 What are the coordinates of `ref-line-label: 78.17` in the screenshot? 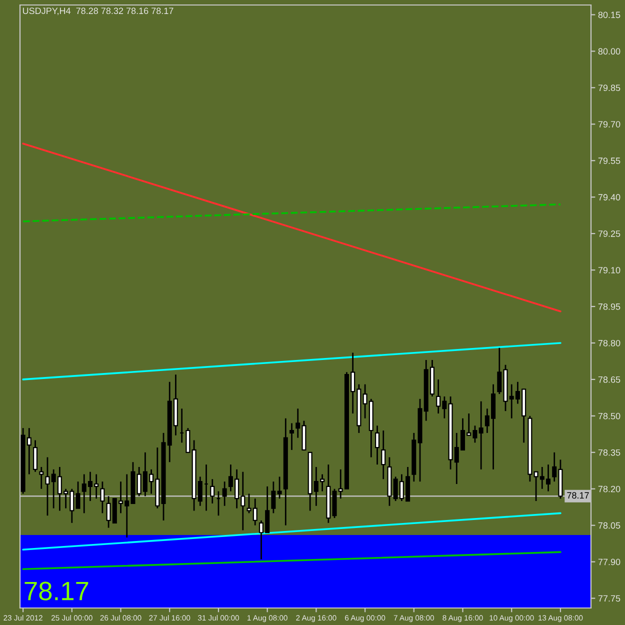 It's located at (578, 495).